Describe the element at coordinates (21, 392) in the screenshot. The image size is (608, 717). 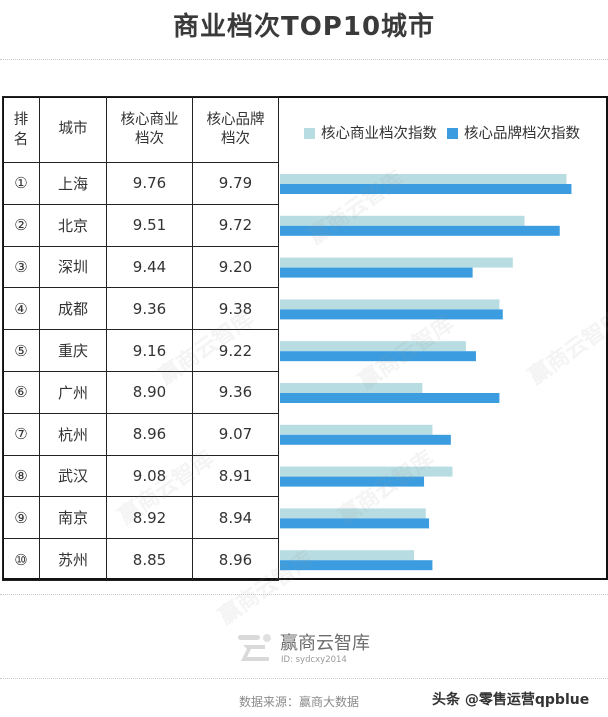
I see `rank-cell: ⑥` at that location.